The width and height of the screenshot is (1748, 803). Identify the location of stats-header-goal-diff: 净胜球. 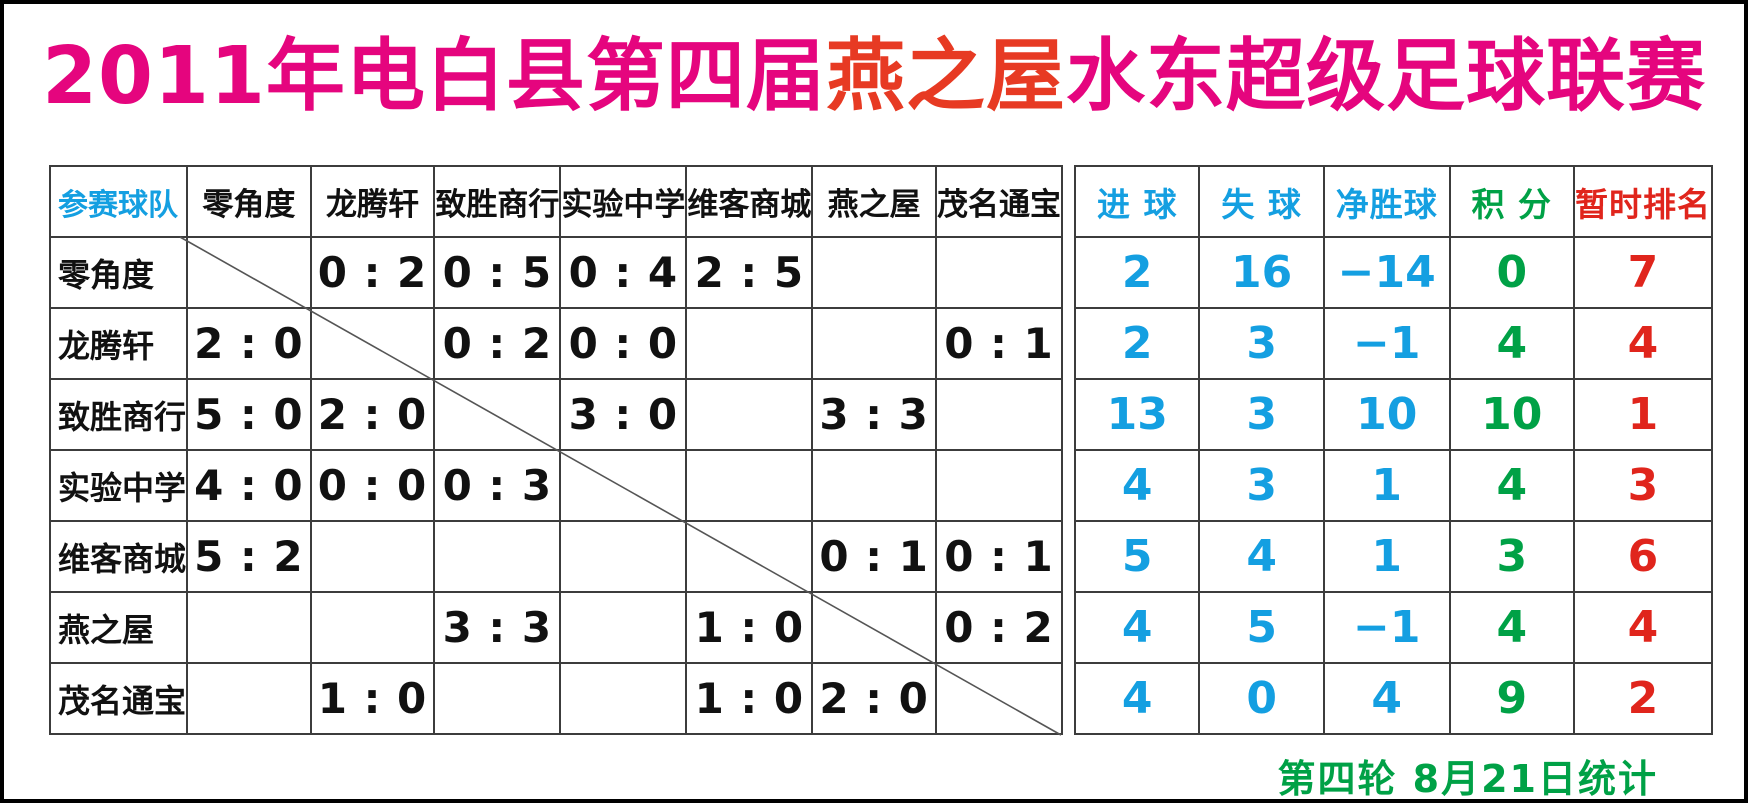
(1386, 201).